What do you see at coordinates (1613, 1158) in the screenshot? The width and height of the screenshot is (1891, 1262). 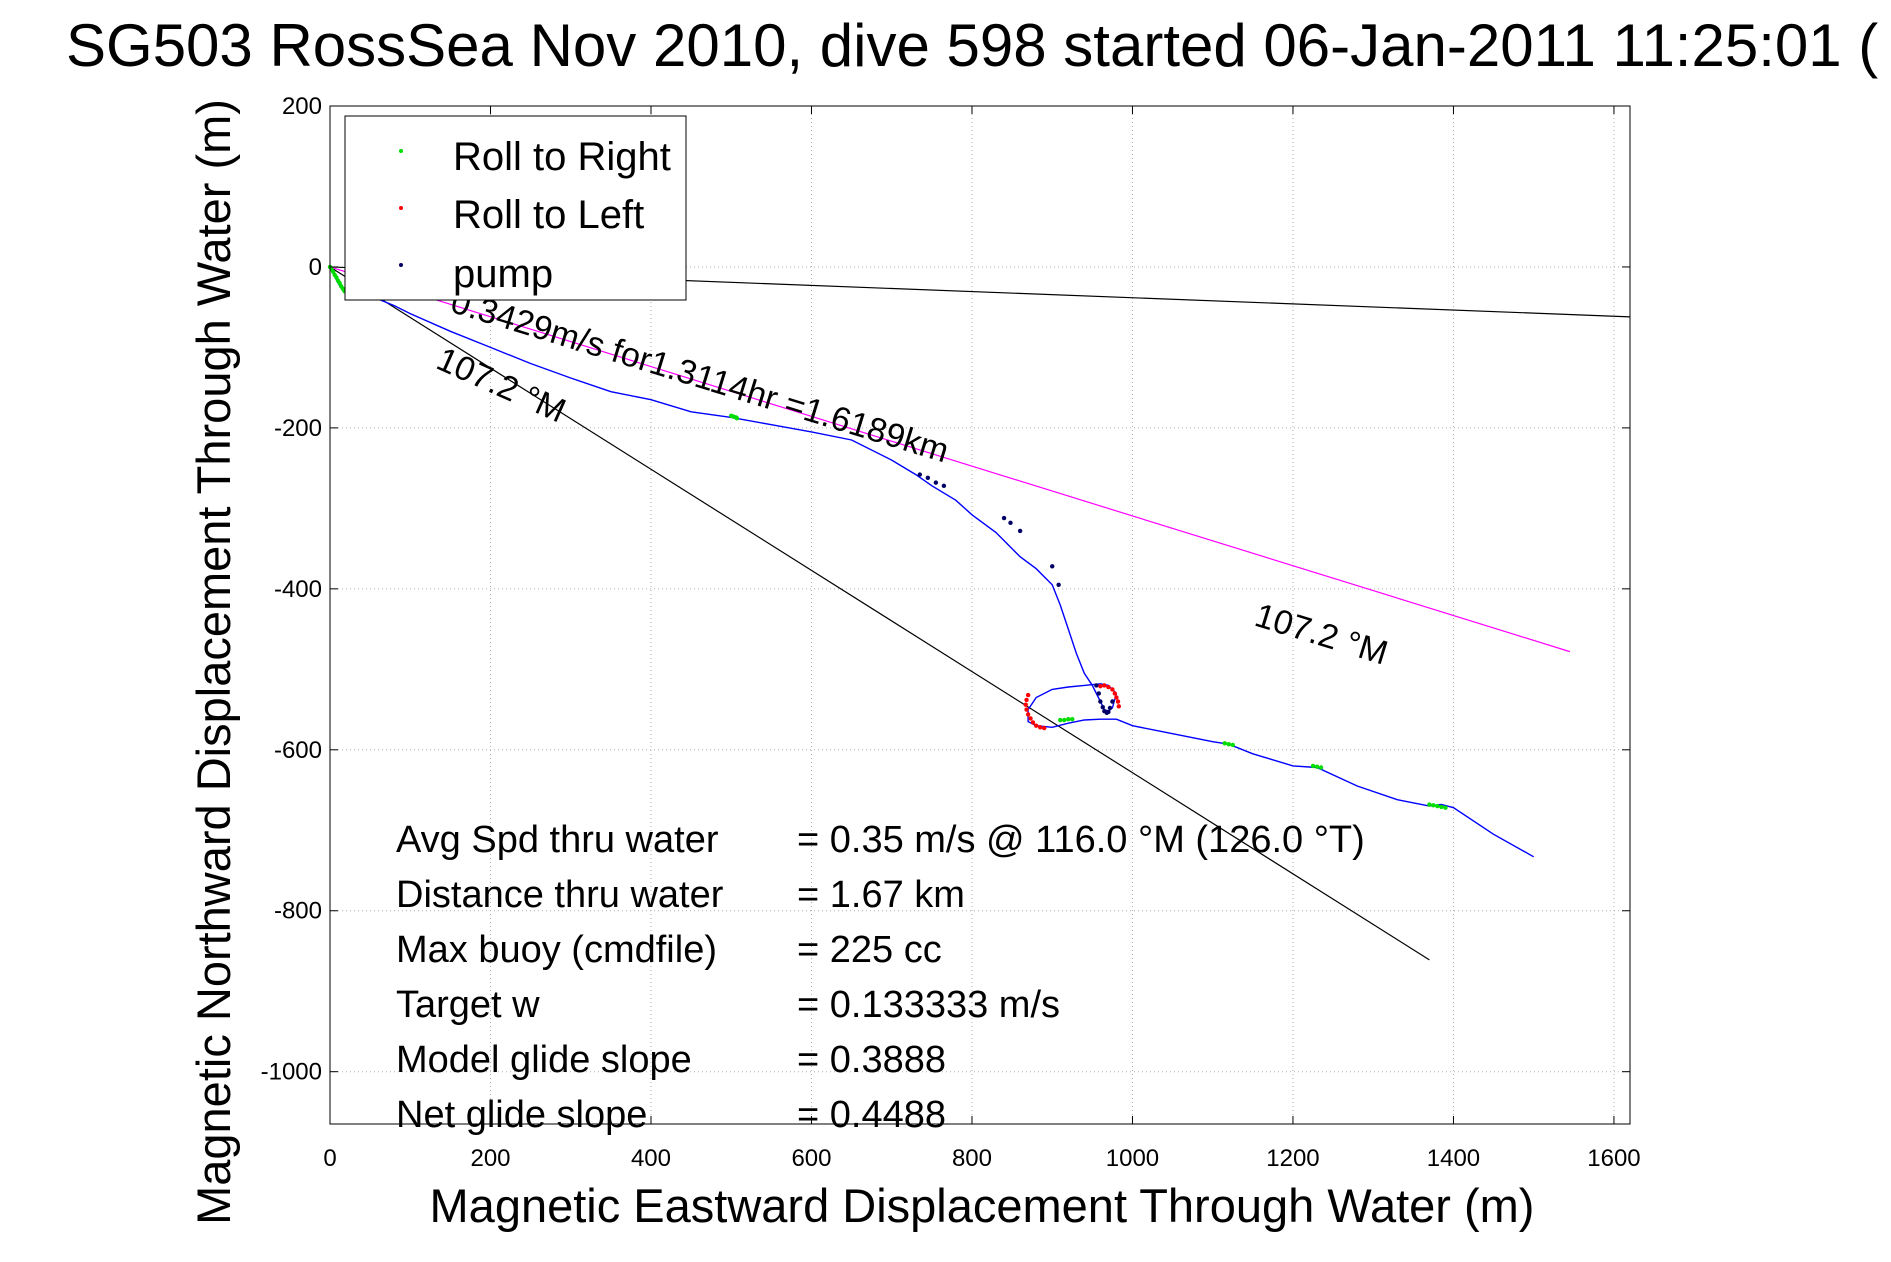 I see `x-tick-label: 1600` at bounding box center [1613, 1158].